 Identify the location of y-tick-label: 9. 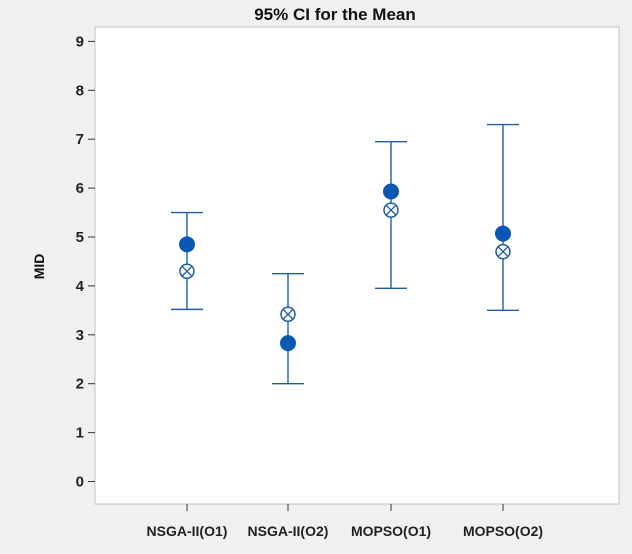
(80, 41).